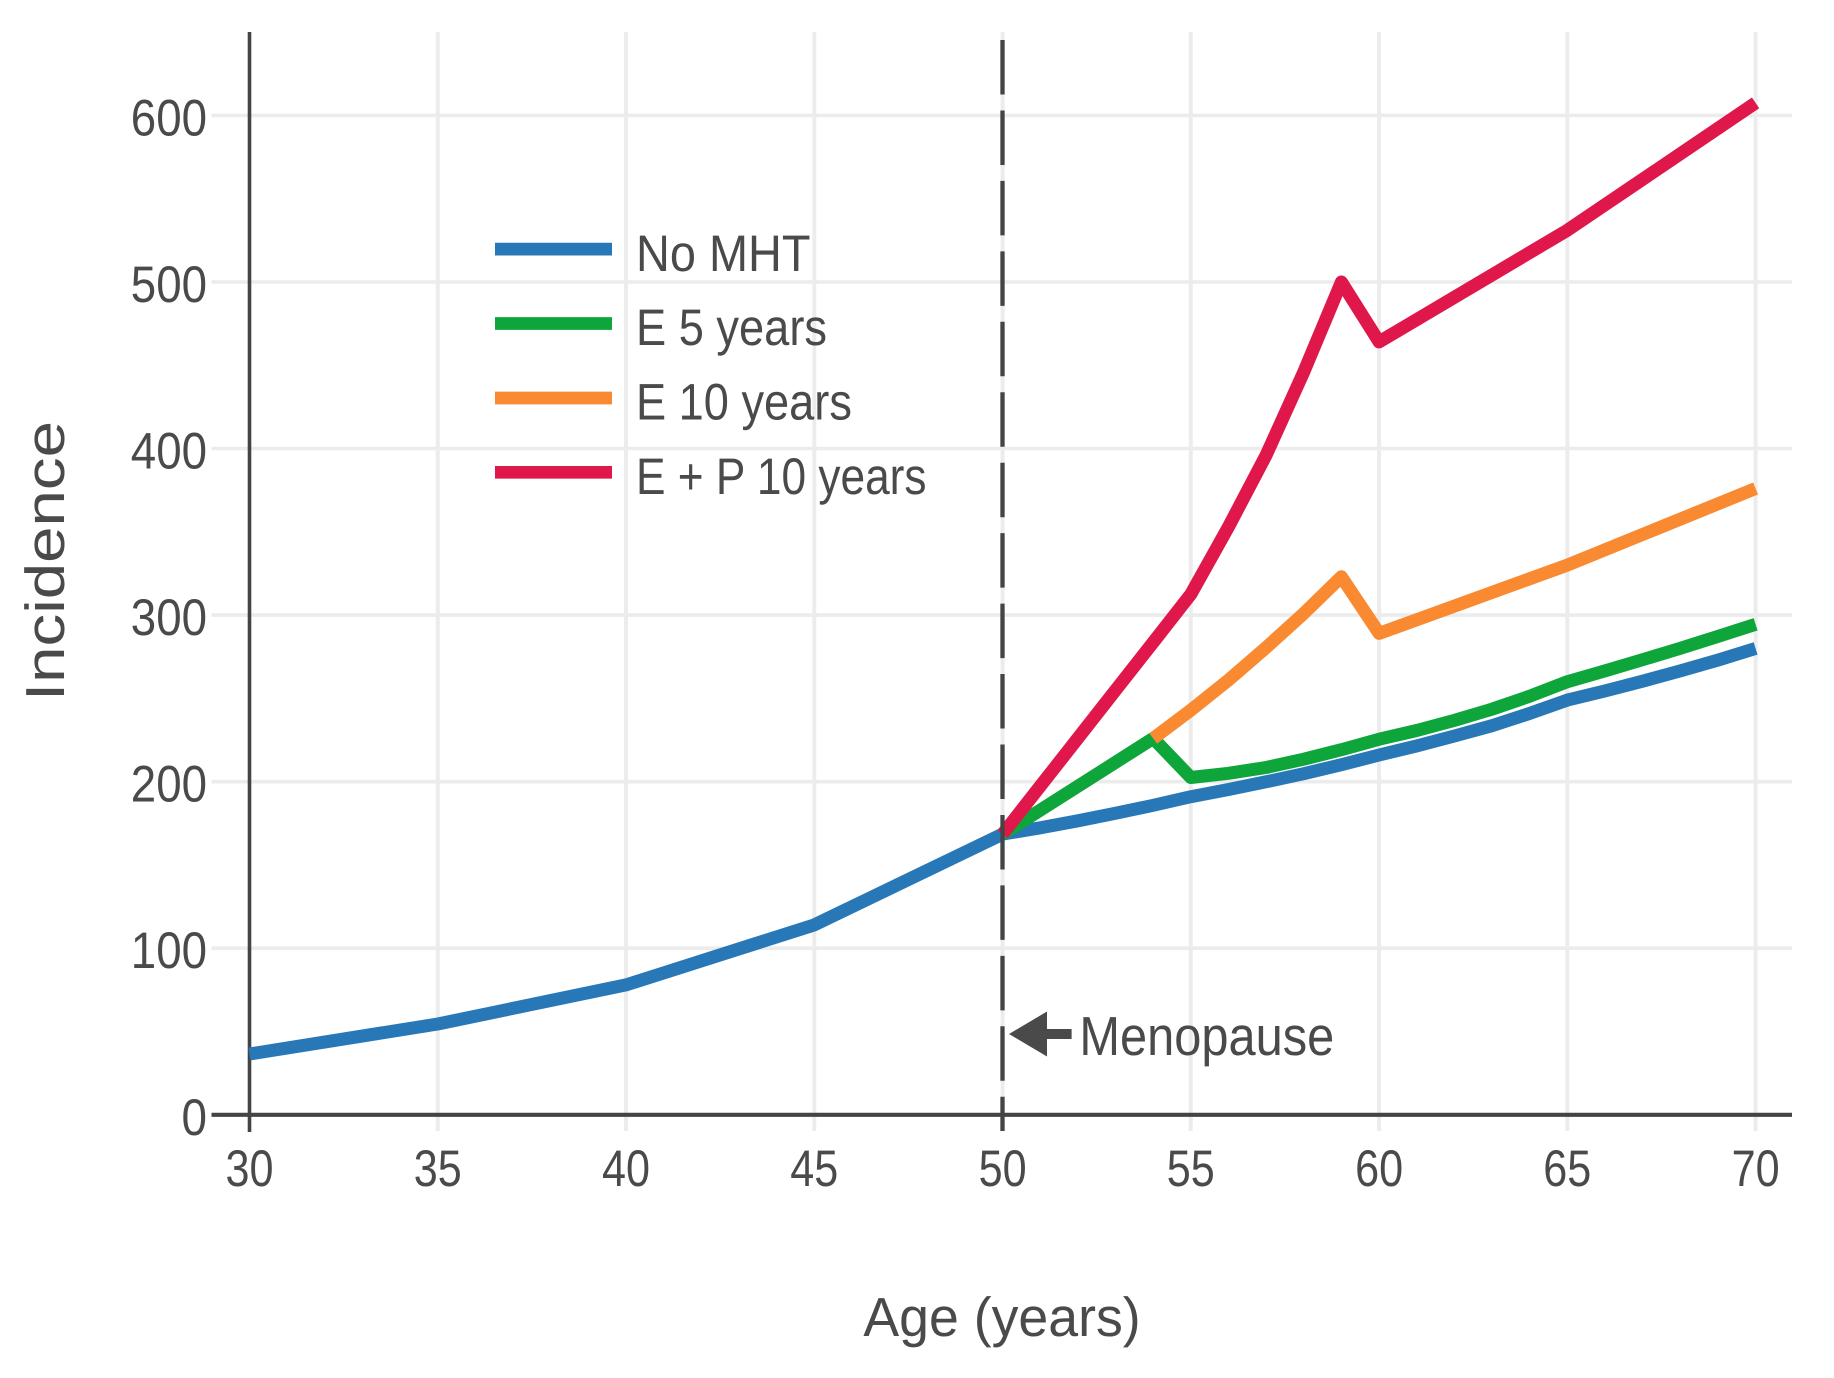 The image size is (1834, 1378). I want to click on svg-text: Incidence, so click(45, 561).